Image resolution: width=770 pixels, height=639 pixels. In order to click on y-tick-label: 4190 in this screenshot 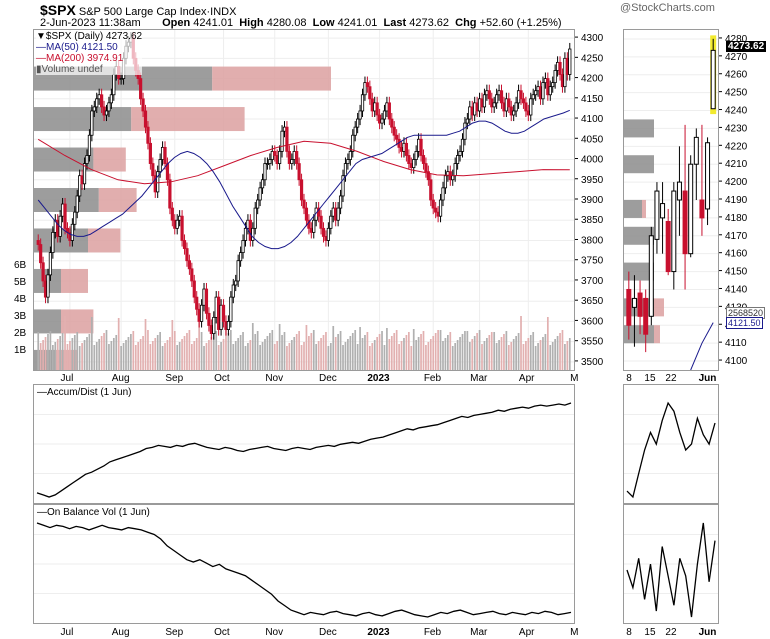, I will do `click(736, 200)`.